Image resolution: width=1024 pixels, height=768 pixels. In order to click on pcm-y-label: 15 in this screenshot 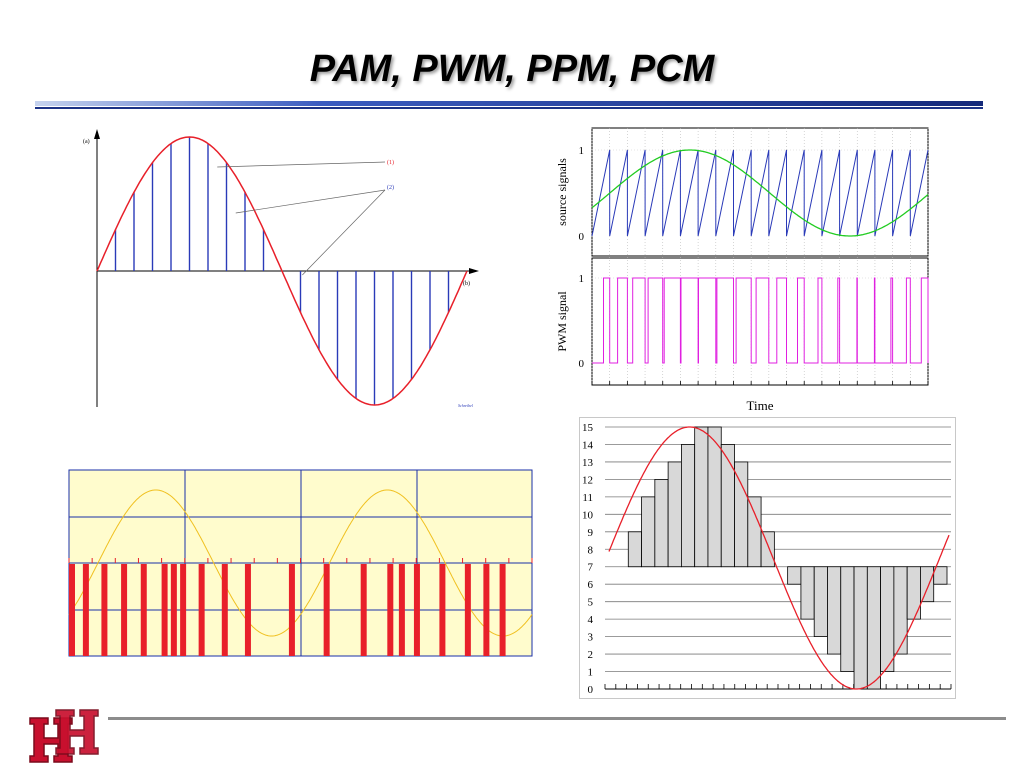, I will do `click(588, 428)`.